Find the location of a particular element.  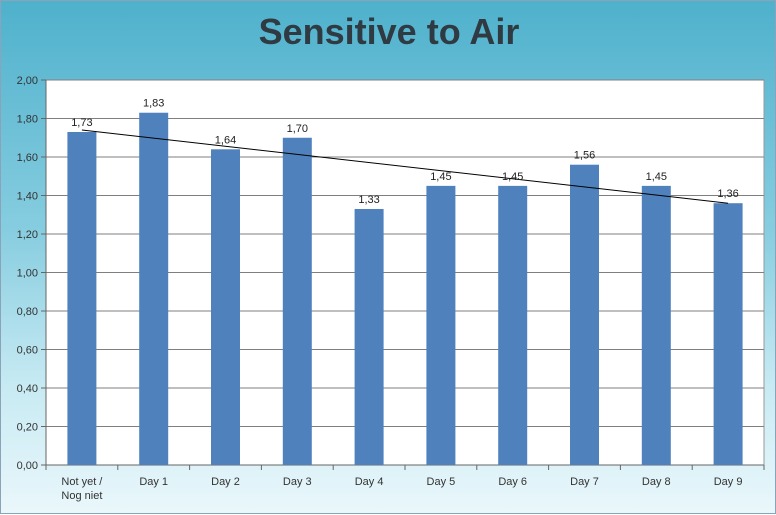

y-tick-label: 1,00 is located at coordinates (27, 274).